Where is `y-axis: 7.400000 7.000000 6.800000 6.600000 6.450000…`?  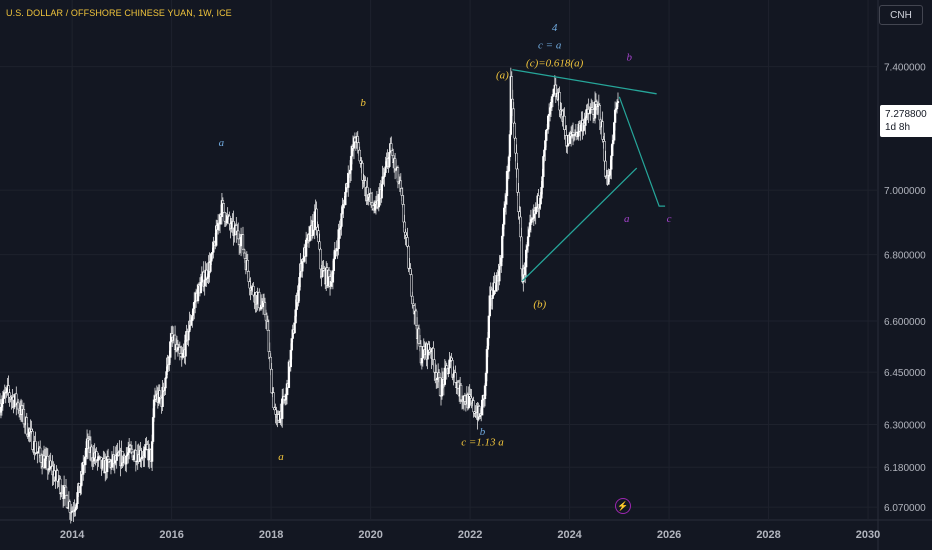 y-axis: 7.400000 7.000000 6.800000 6.600000 6.450000… is located at coordinates (905, 289).